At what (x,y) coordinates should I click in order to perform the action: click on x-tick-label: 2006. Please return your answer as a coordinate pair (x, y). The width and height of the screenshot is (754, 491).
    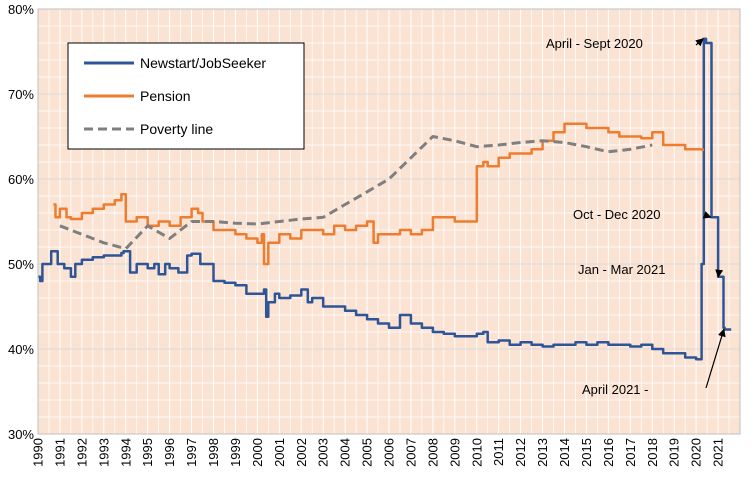
    Looking at the image, I should click on (389, 452).